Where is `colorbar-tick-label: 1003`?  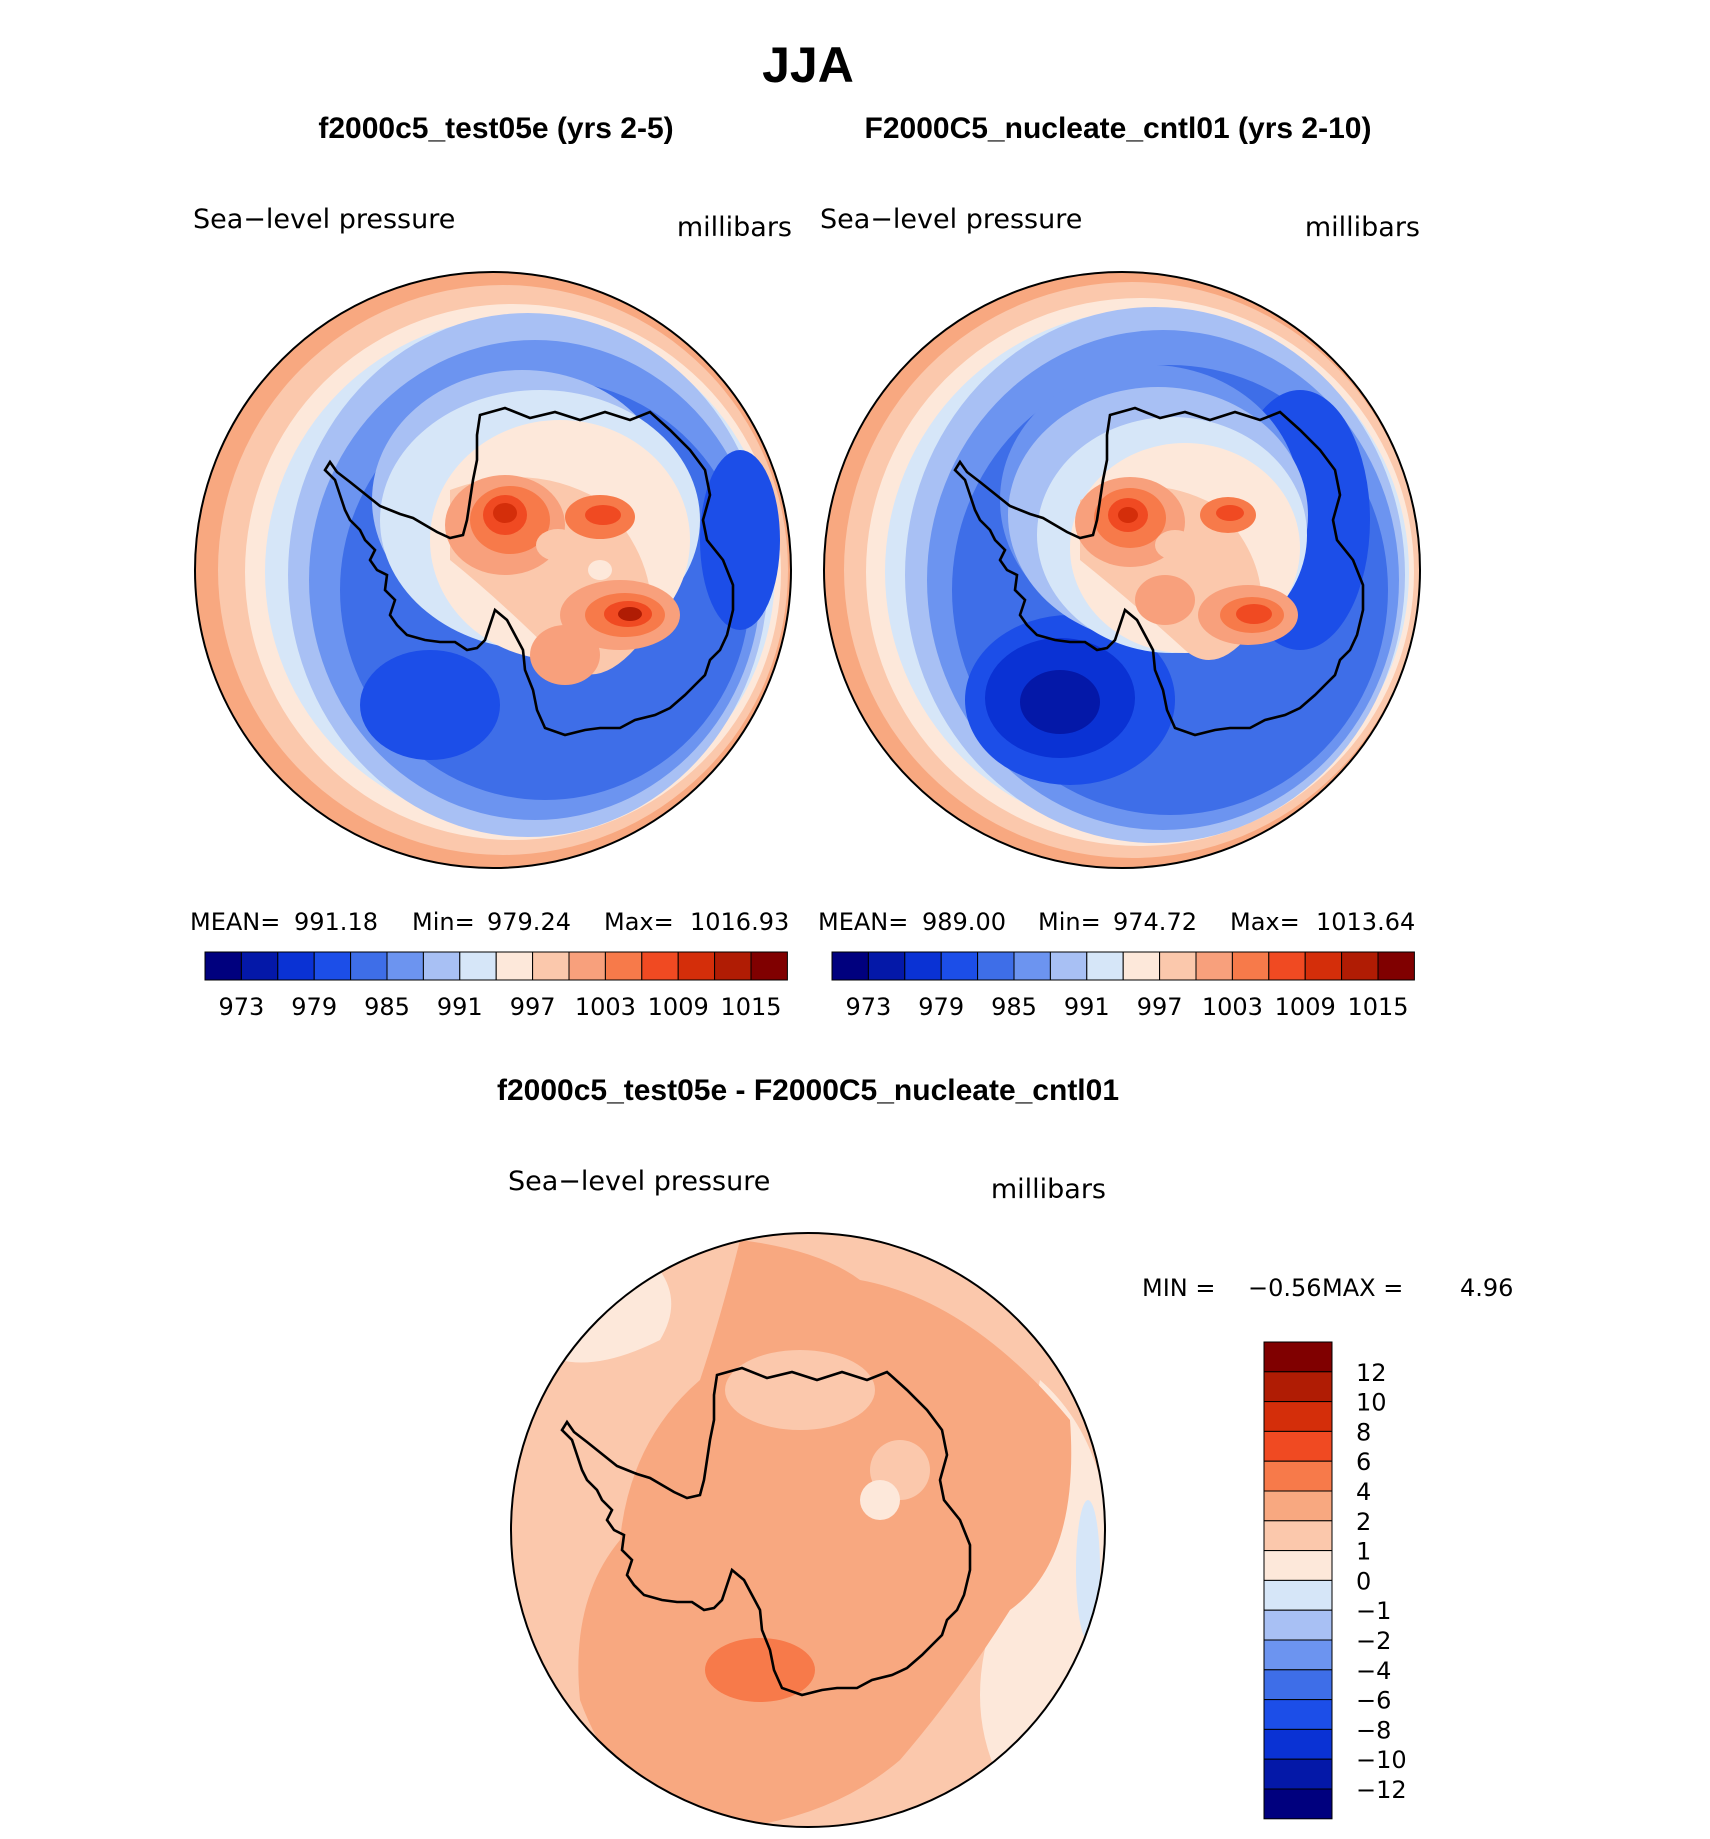
colorbar-tick-label: 1003 is located at coordinates (605, 1007).